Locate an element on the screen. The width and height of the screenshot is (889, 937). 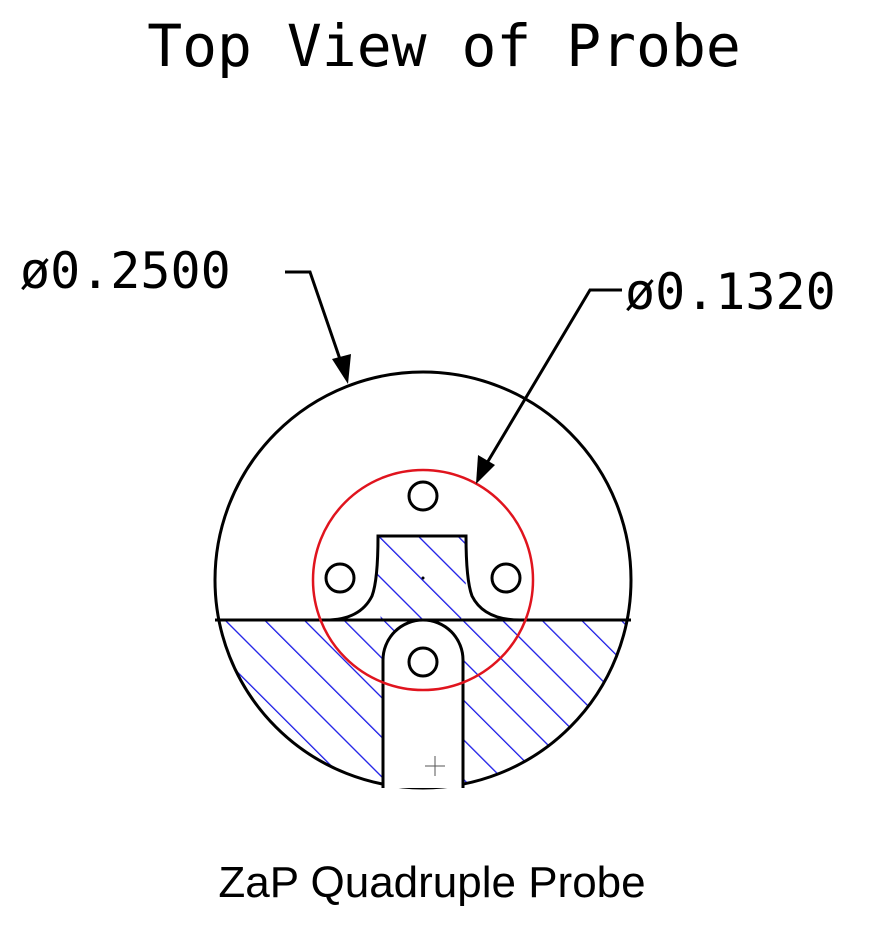
center-key-outline is located at coordinates (423, 578).